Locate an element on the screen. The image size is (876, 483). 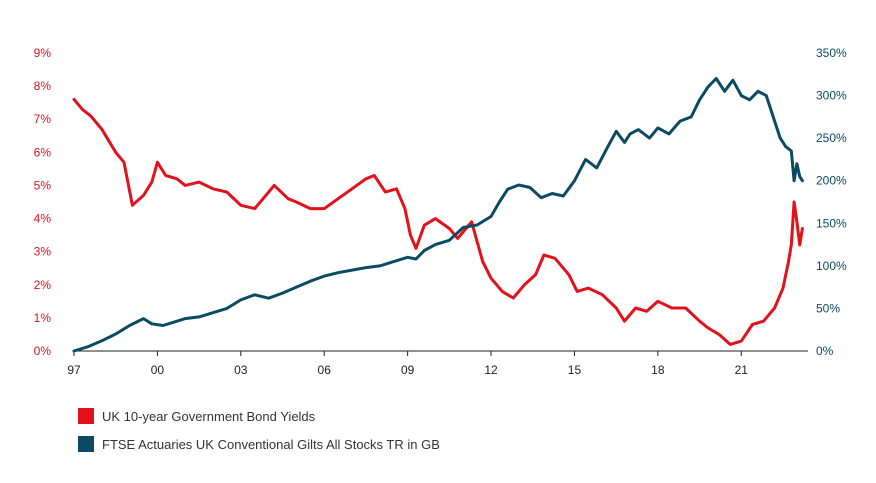
left-tick-label: 4% is located at coordinates (43, 219).